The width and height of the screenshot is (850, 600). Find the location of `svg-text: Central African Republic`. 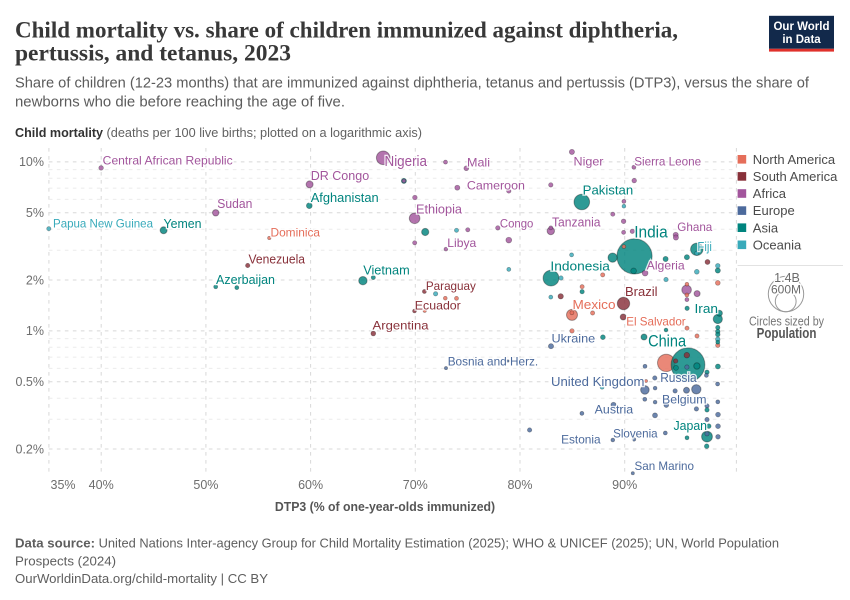

svg-text: Central African Republic is located at coordinates (168, 160).